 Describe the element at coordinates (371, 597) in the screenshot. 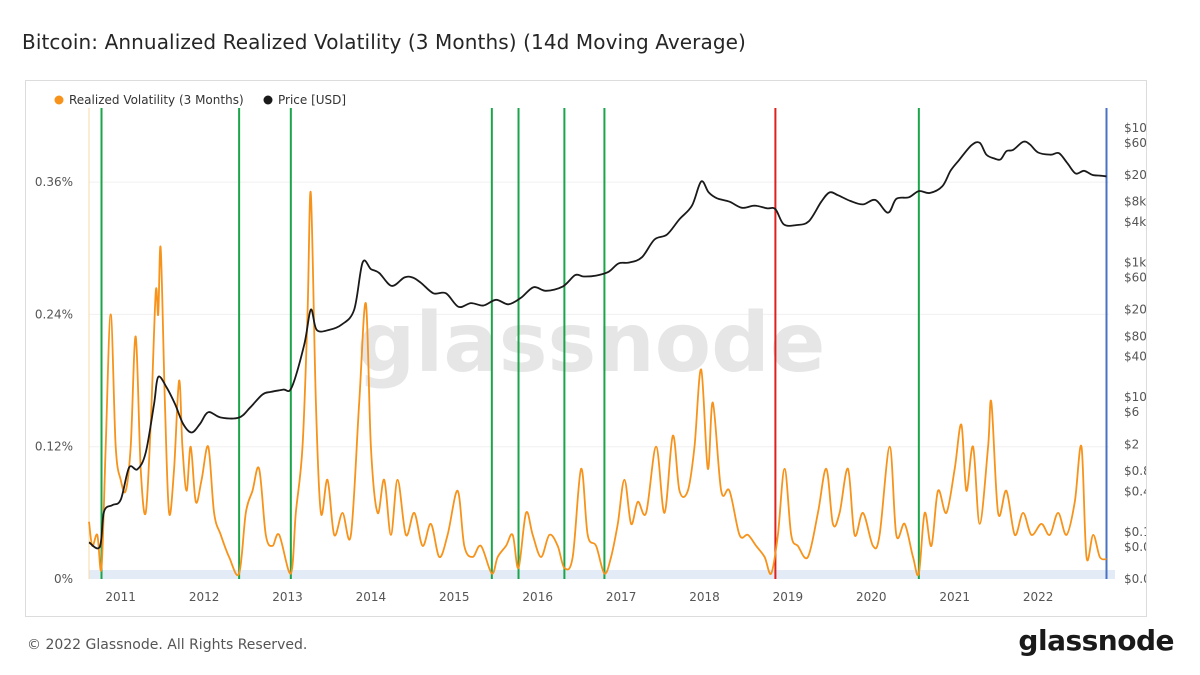

I see `x-tick-label: 2014` at that location.